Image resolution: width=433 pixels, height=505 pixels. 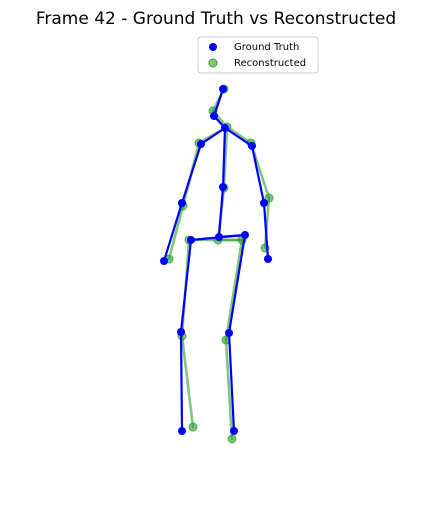 I want to click on legend: Ground Truth Reconstructed, so click(x=258, y=55).